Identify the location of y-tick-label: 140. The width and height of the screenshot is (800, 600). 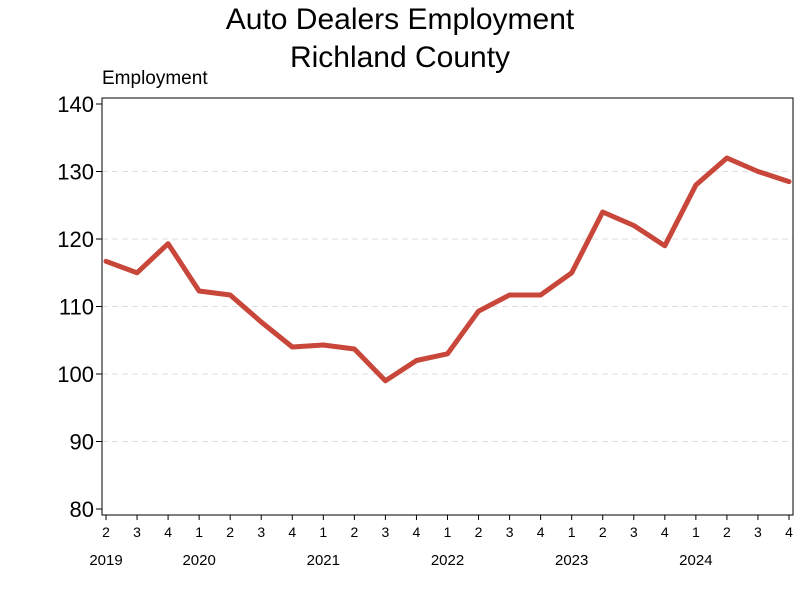
(75, 104).